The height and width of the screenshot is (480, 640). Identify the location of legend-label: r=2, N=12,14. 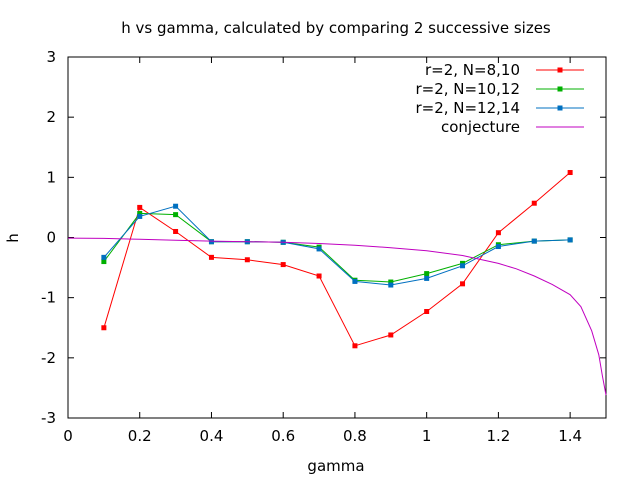
(467, 108).